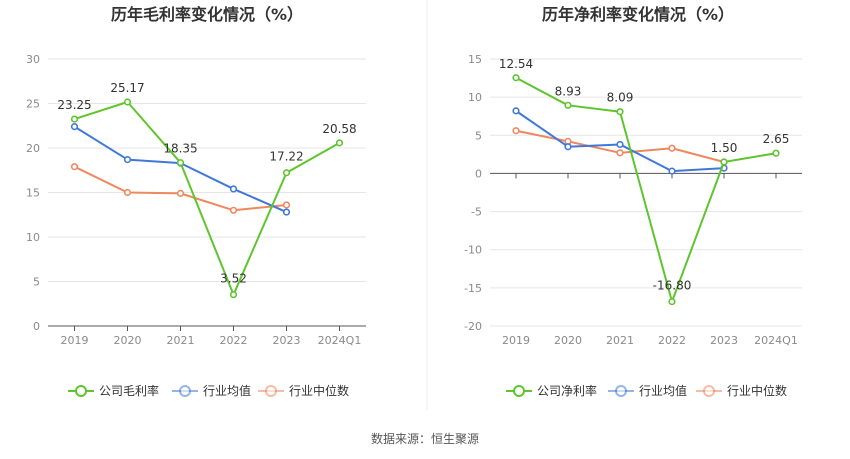 The width and height of the screenshot is (850, 459). Describe the element at coordinates (129, 390) in the screenshot. I see `legend-label: 公司毛利率` at that location.